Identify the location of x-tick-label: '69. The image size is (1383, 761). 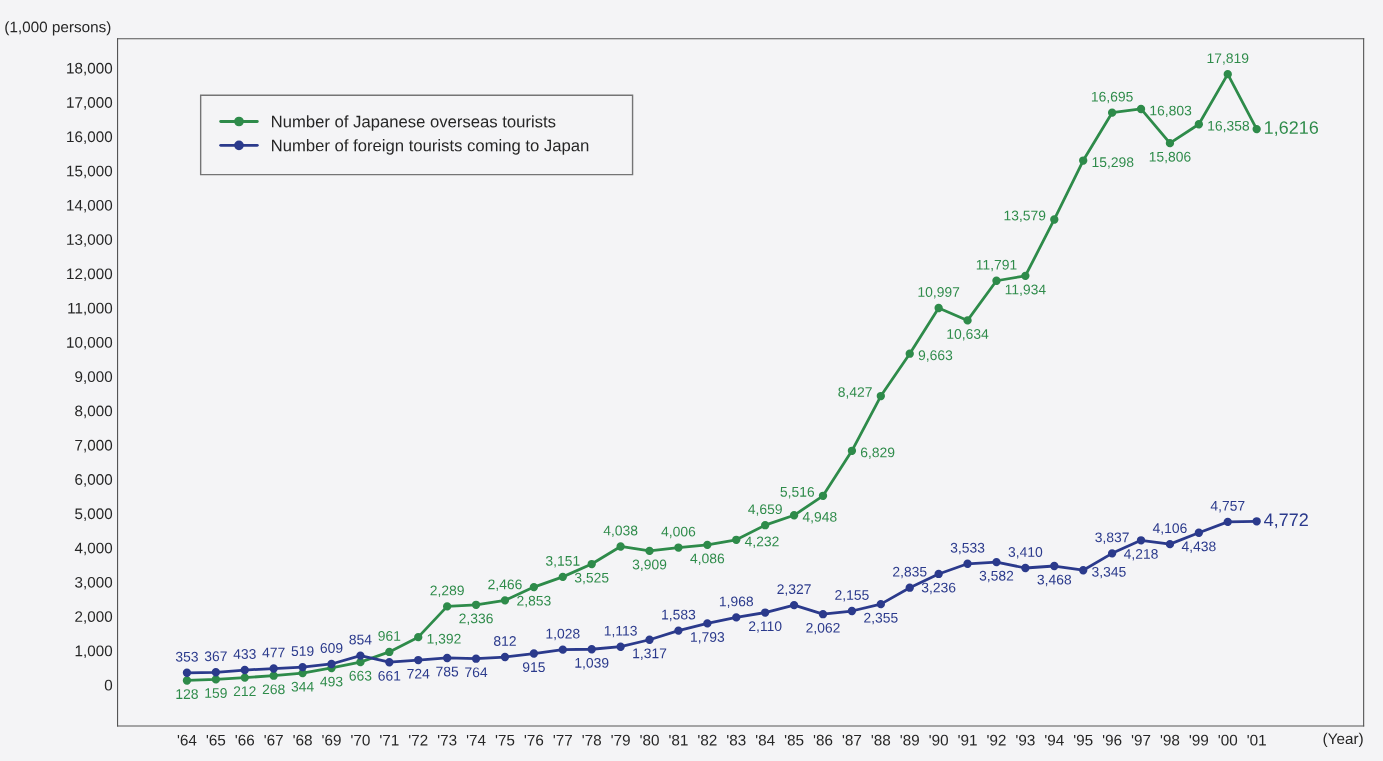
(331, 740).